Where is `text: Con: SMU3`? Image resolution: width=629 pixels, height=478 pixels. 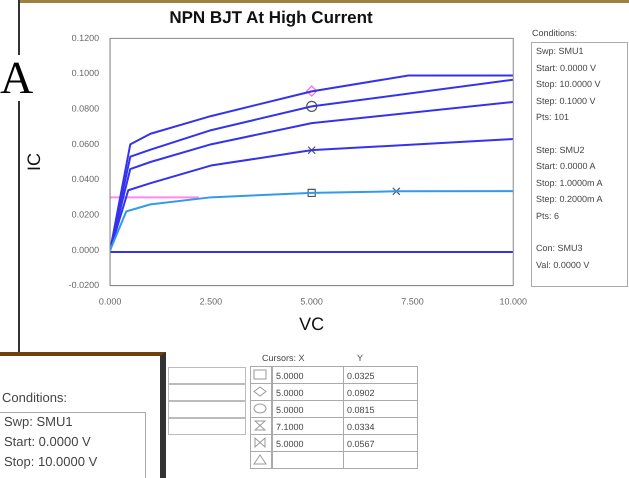 text: Con: SMU3 is located at coordinates (559, 248).